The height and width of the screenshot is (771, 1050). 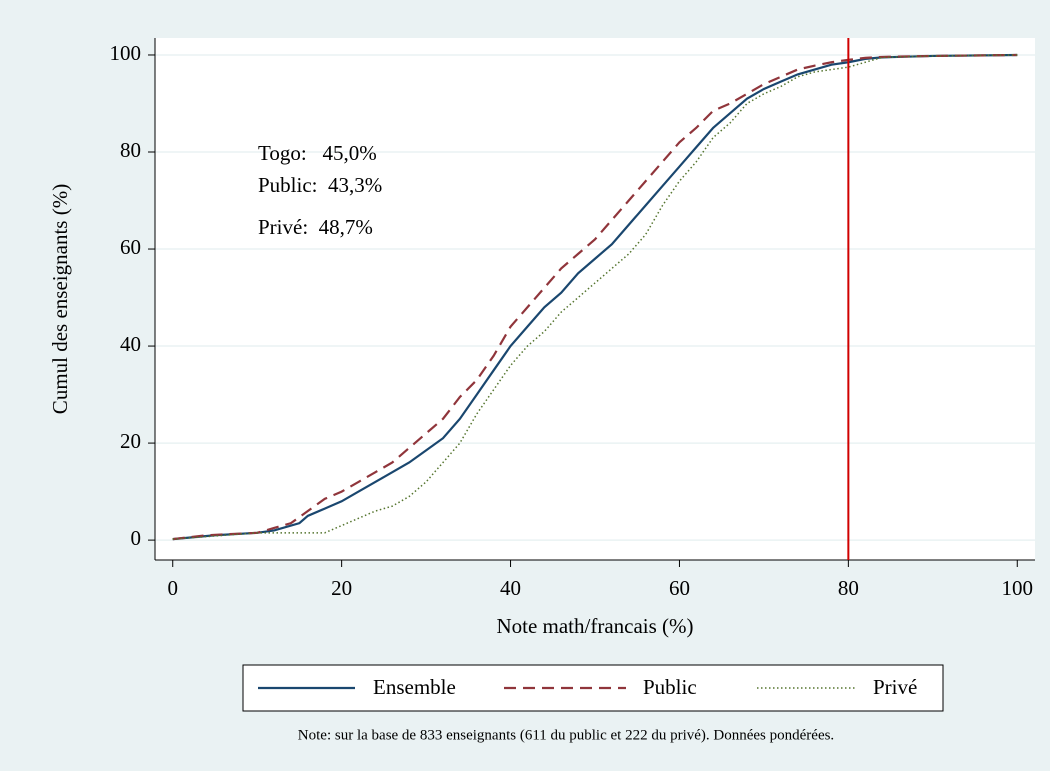 I want to click on legend-label: Privé, so click(x=895, y=687).